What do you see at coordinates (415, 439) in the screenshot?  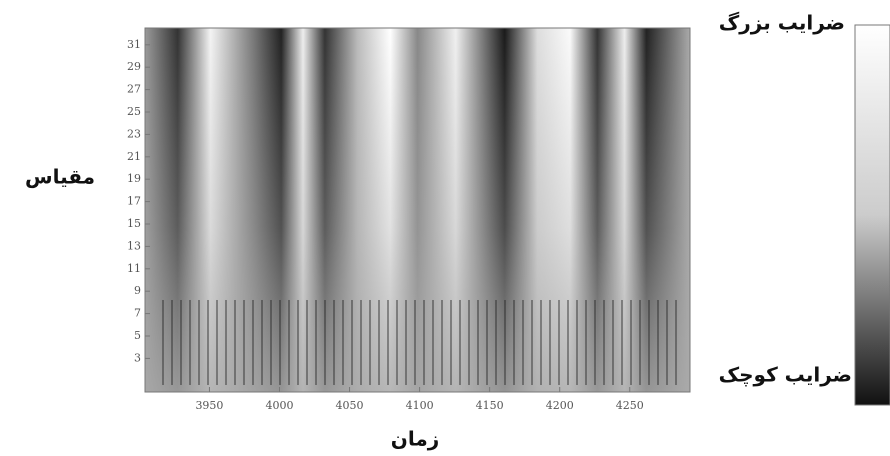 I see `x-axis-label: زمان` at bounding box center [415, 439].